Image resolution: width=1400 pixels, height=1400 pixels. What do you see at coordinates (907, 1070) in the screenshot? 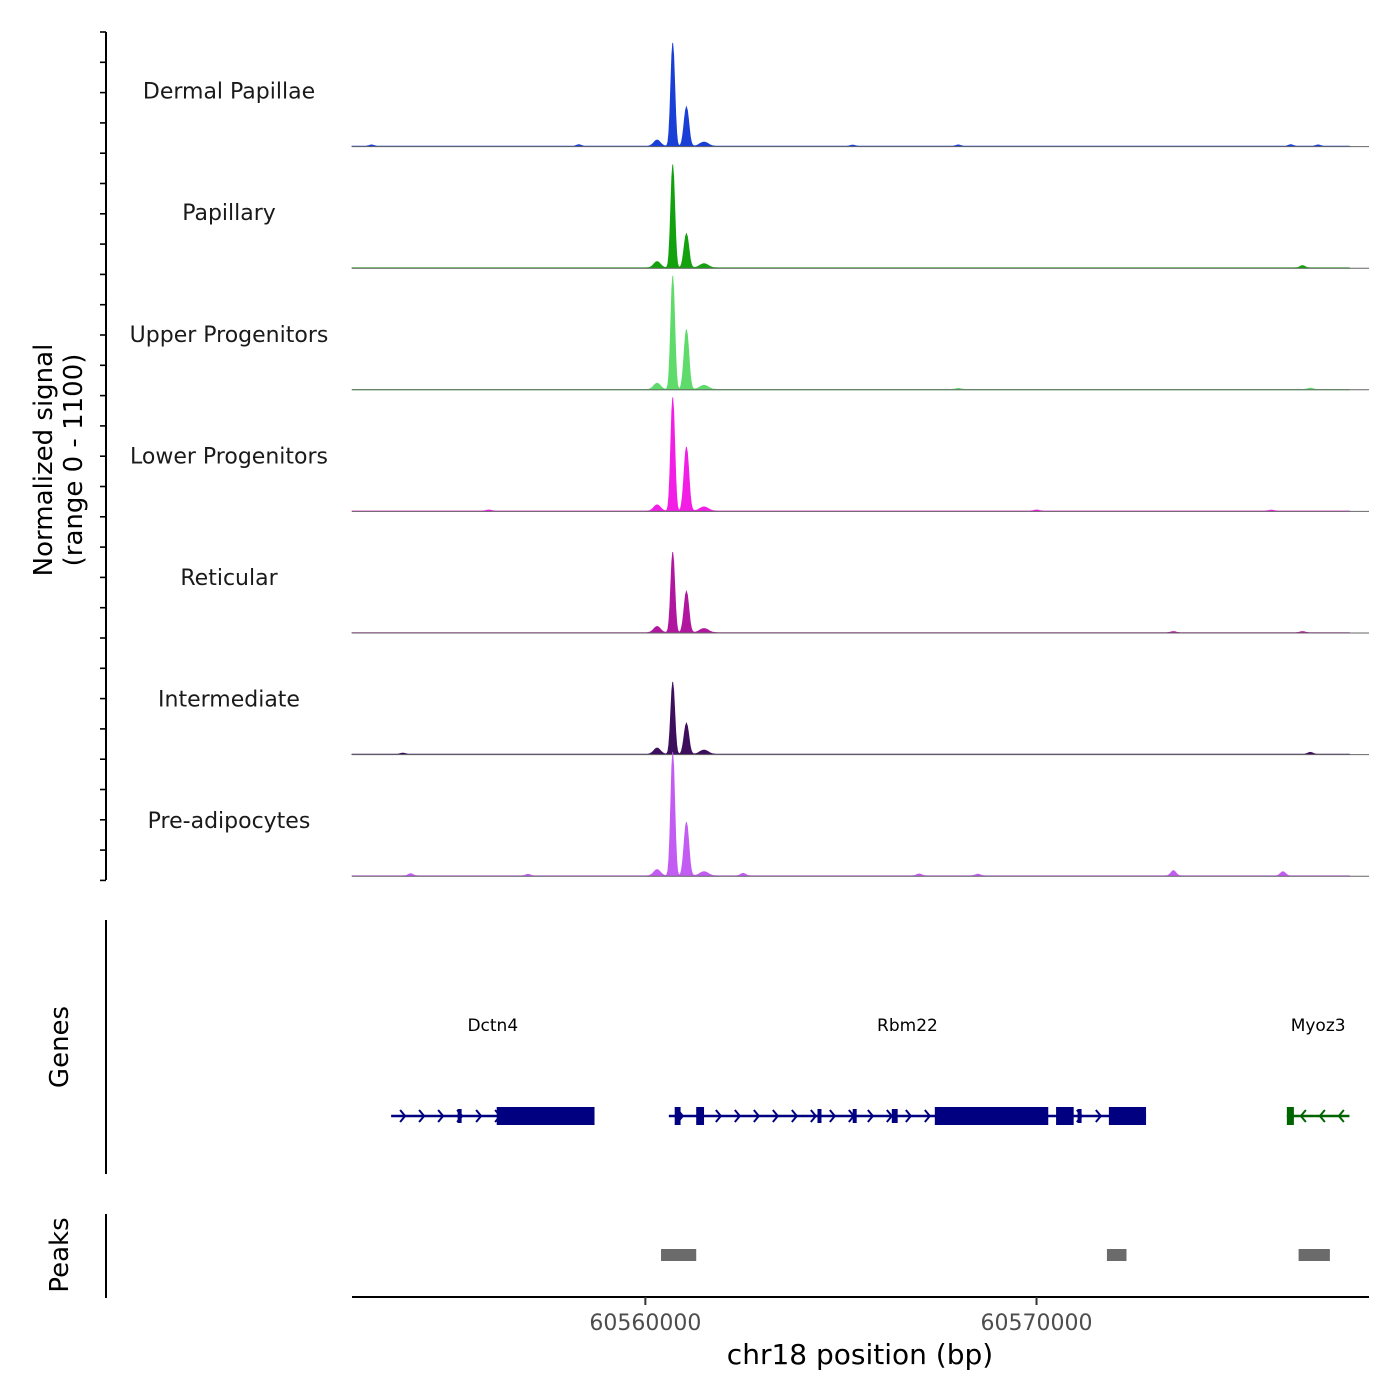
I see `gene-rbm22: Rbm22` at bounding box center [907, 1070].